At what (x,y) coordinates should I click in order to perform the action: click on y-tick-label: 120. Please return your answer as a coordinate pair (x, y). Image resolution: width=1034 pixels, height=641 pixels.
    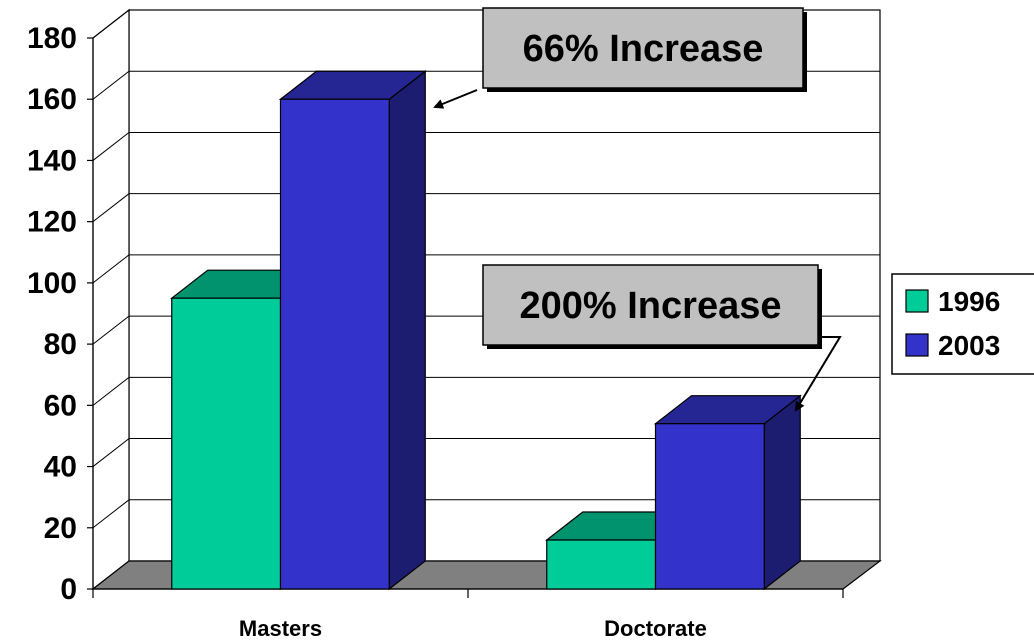
    Looking at the image, I should click on (52, 222).